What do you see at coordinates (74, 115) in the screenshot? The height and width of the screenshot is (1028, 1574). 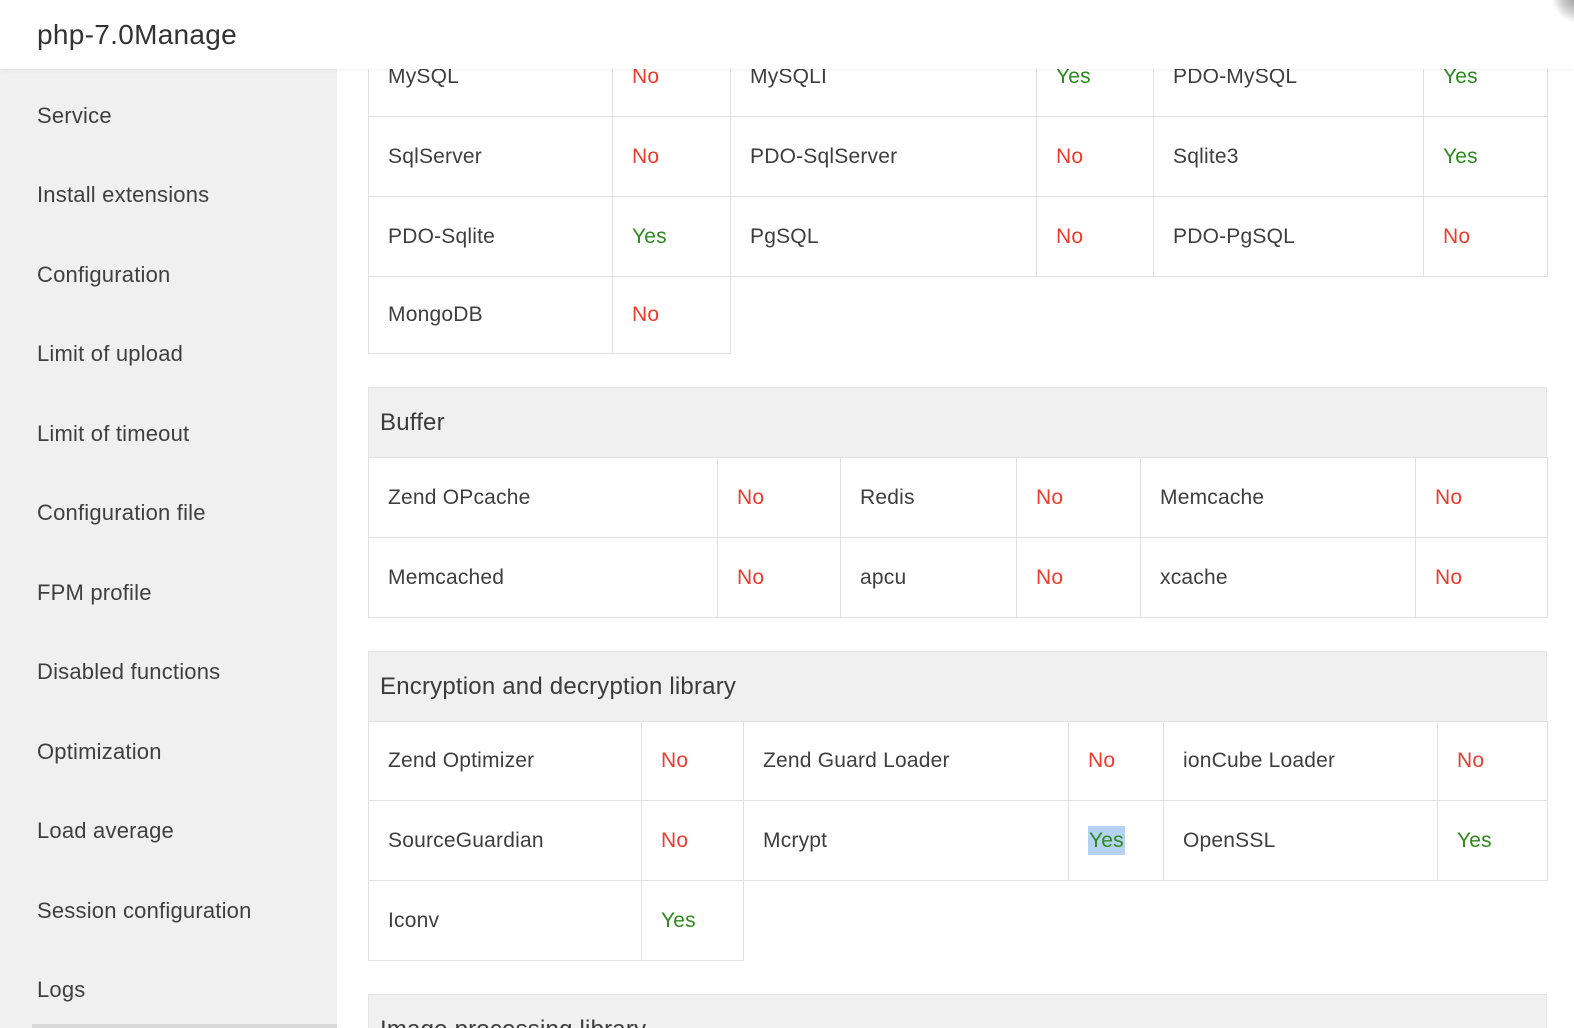 I see `sidebar-item-service: Service` at bounding box center [74, 115].